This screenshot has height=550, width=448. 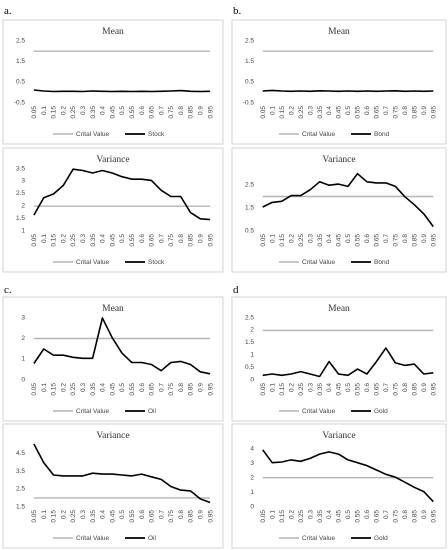 I want to click on x-tick-label: 0.35, so click(x=320, y=112).